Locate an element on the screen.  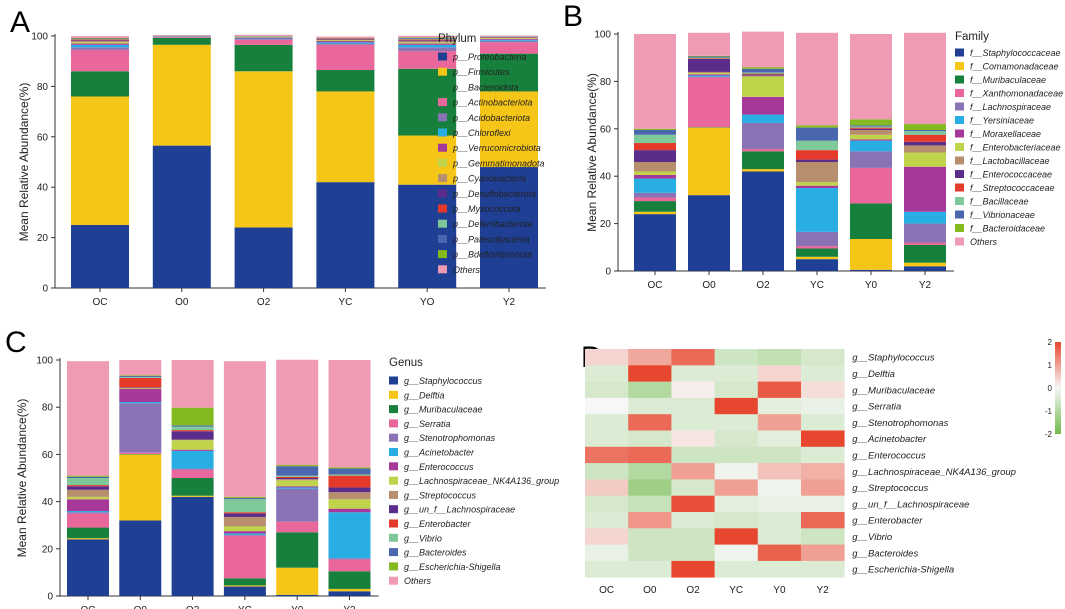
panel-a-bar-oc-p-desulfobacterota is located at coordinates (100, 41).